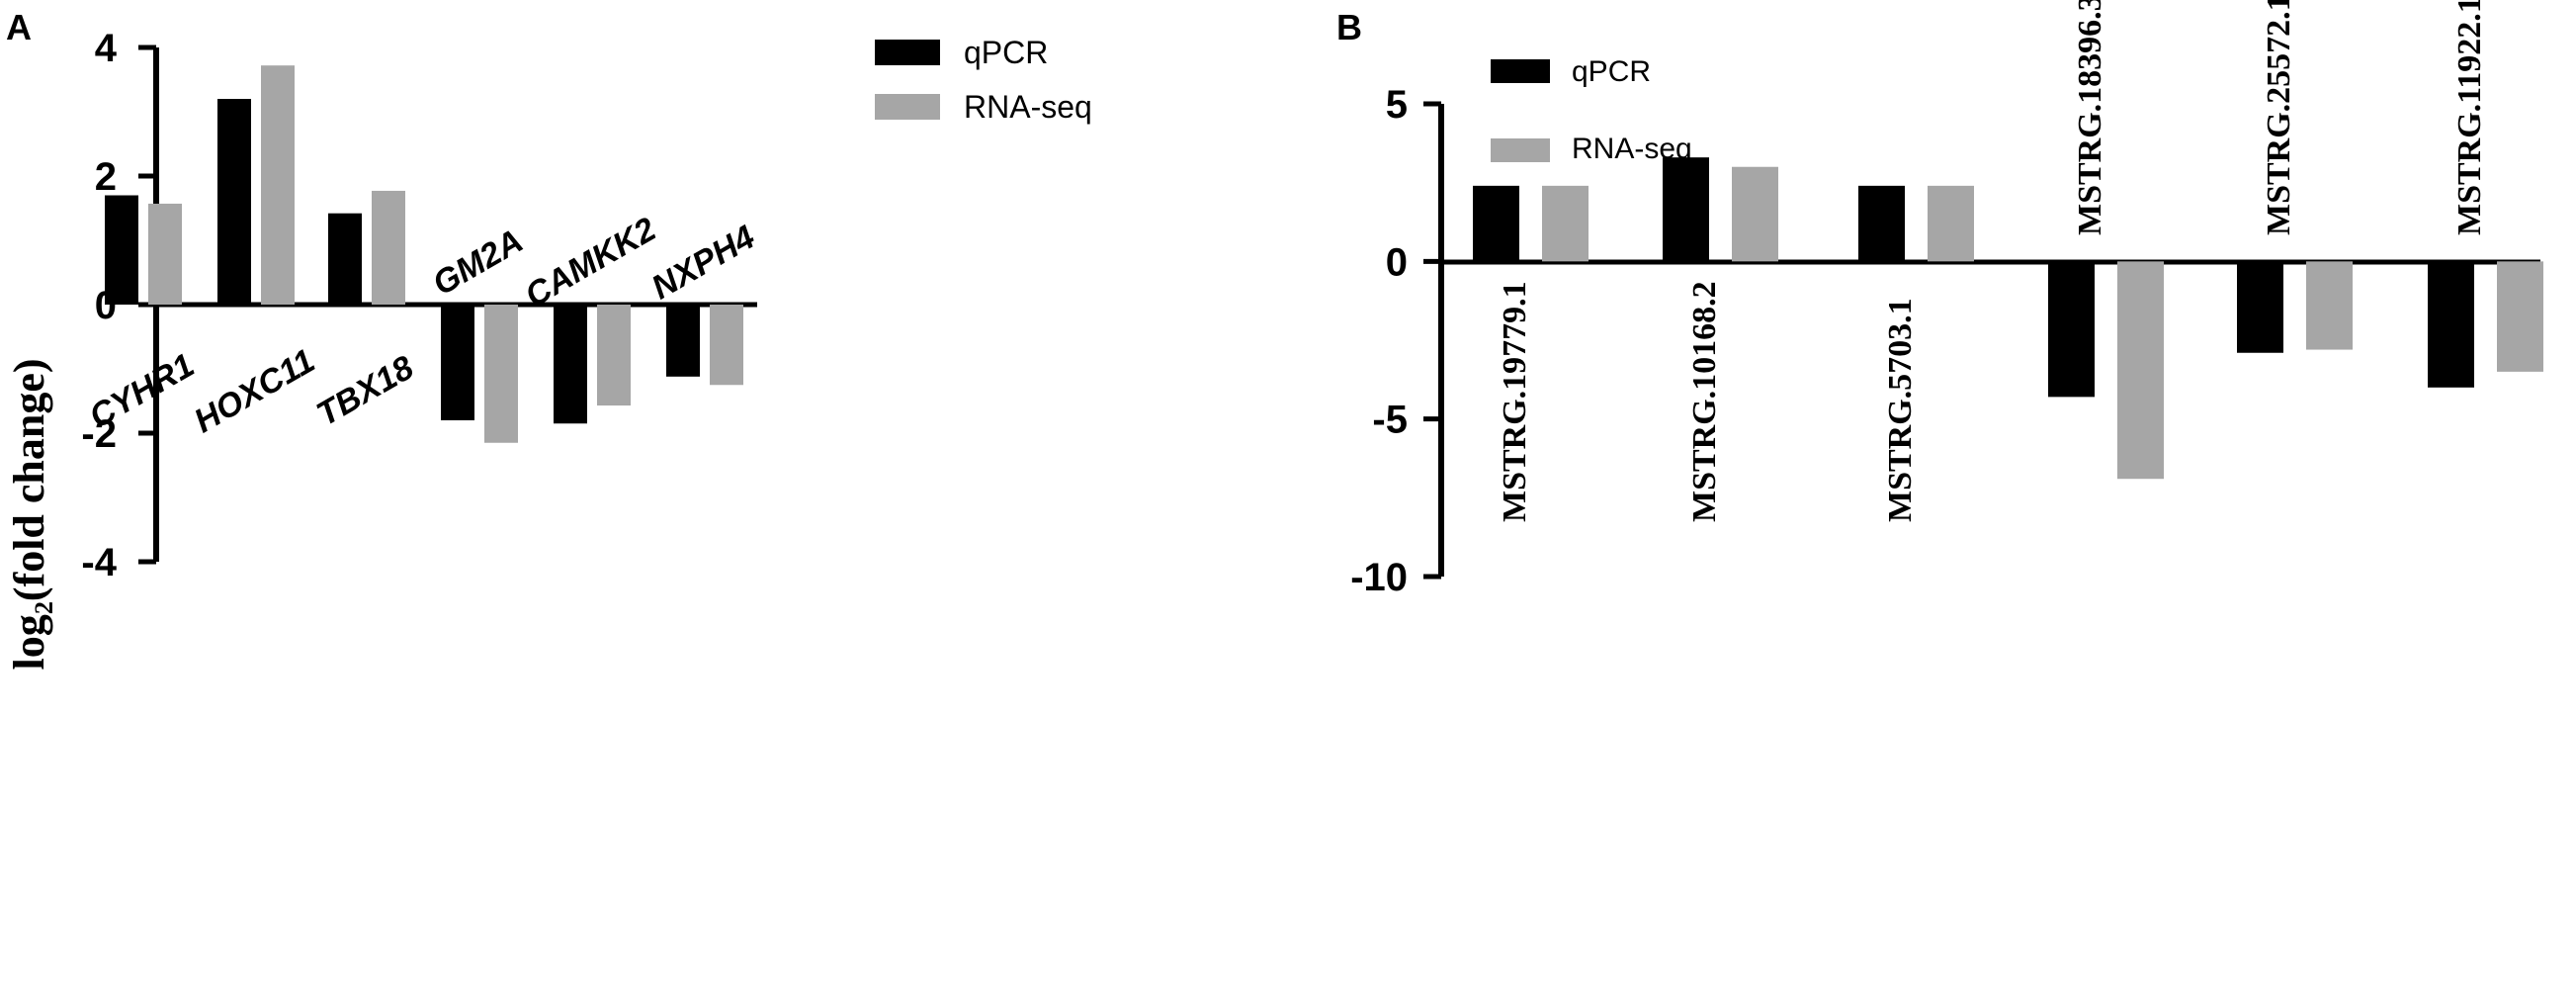  What do you see at coordinates (121, 250) in the screenshot?
I see `bar-qpcr-cyhr1` at bounding box center [121, 250].